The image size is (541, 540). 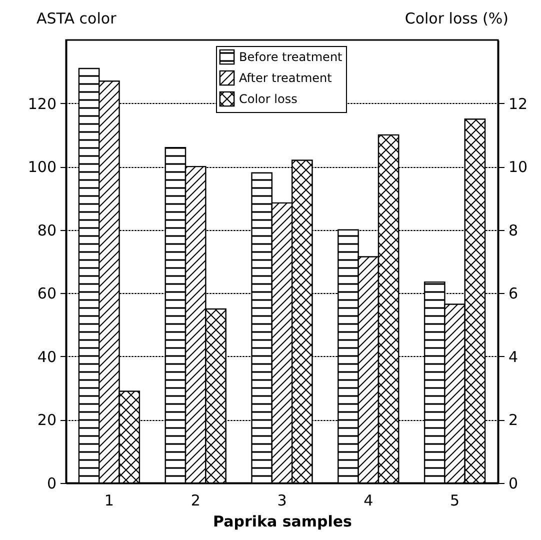 What do you see at coordinates (513, 230) in the screenshot?
I see `y2-tick-label: 8` at bounding box center [513, 230].